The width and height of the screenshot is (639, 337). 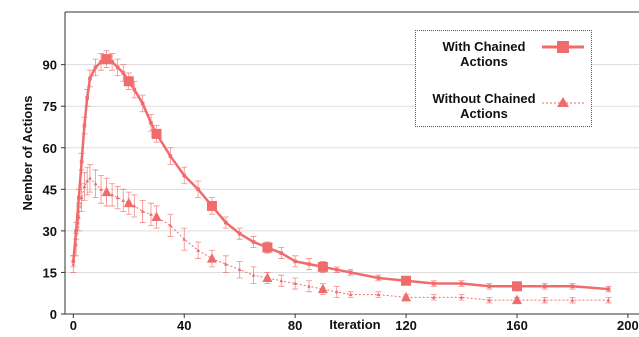 I want to click on legend-samples, so click(x=563, y=74).